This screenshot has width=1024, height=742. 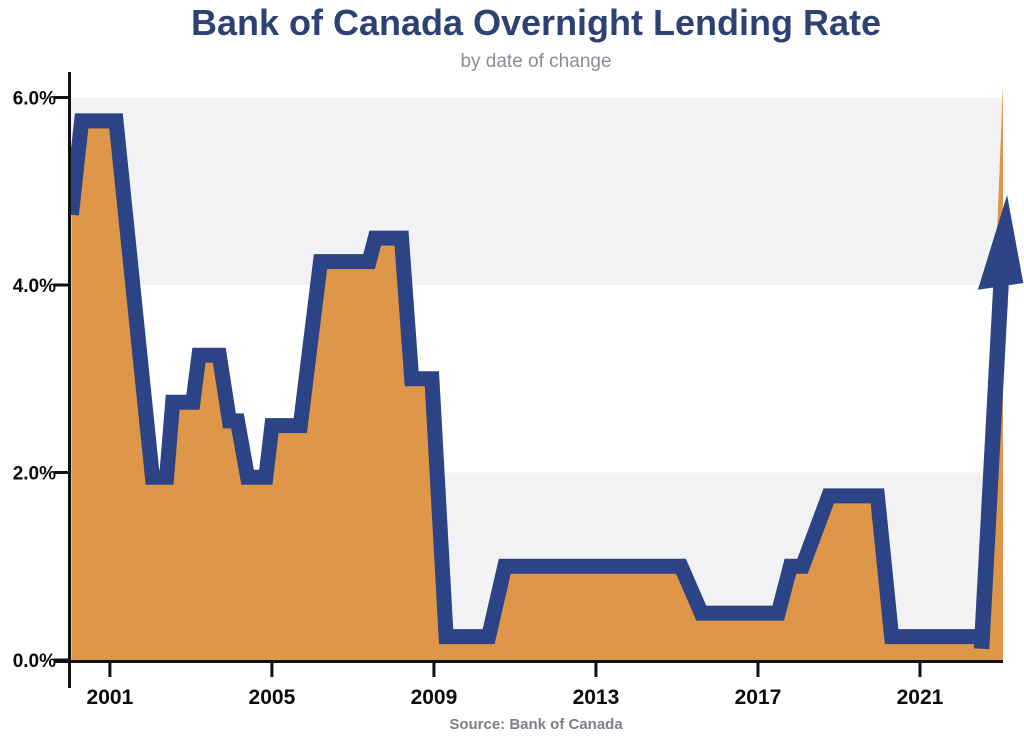 I want to click on x-tick-label-2009: 2009, so click(x=434, y=697).